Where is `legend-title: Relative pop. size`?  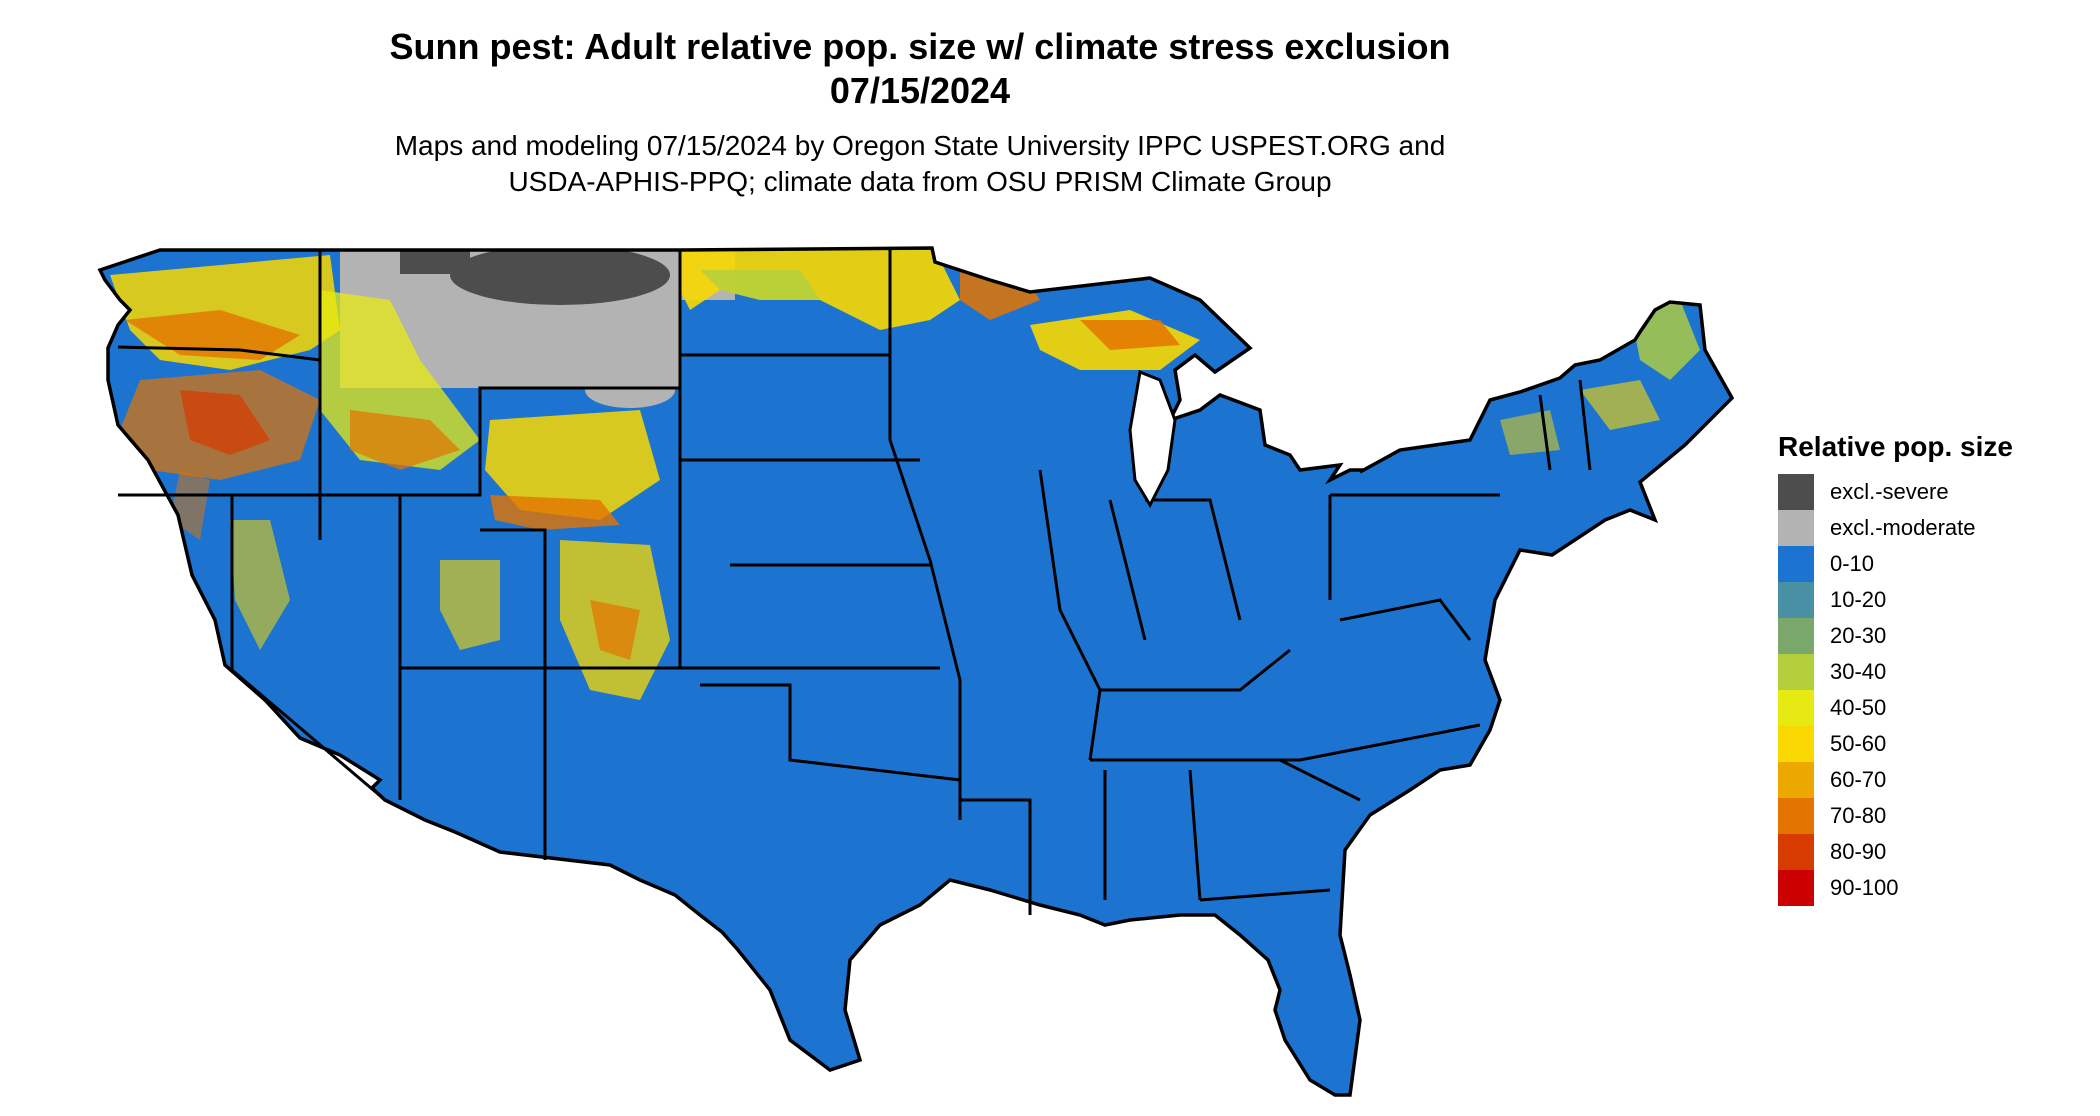
legend-title: Relative pop. size is located at coordinates (1895, 446).